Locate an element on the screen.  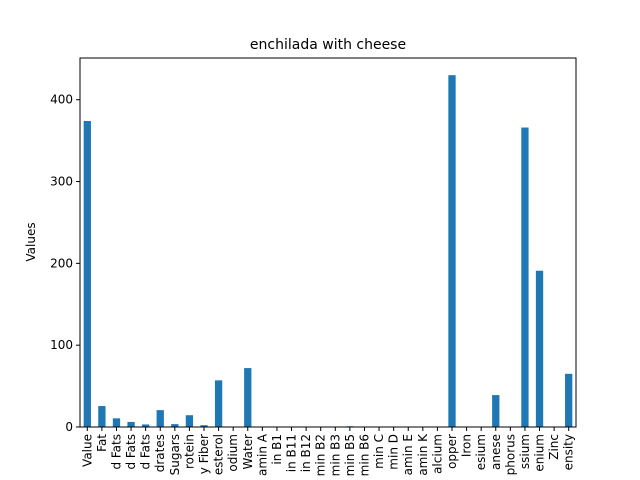
y-axis: 0 100 200 300 400 is located at coordinates (65, 263).